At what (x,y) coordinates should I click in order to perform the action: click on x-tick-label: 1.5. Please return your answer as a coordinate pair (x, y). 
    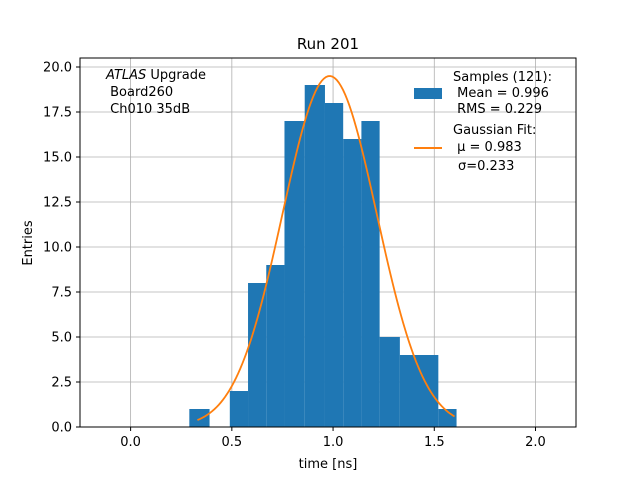
    Looking at the image, I should click on (434, 442).